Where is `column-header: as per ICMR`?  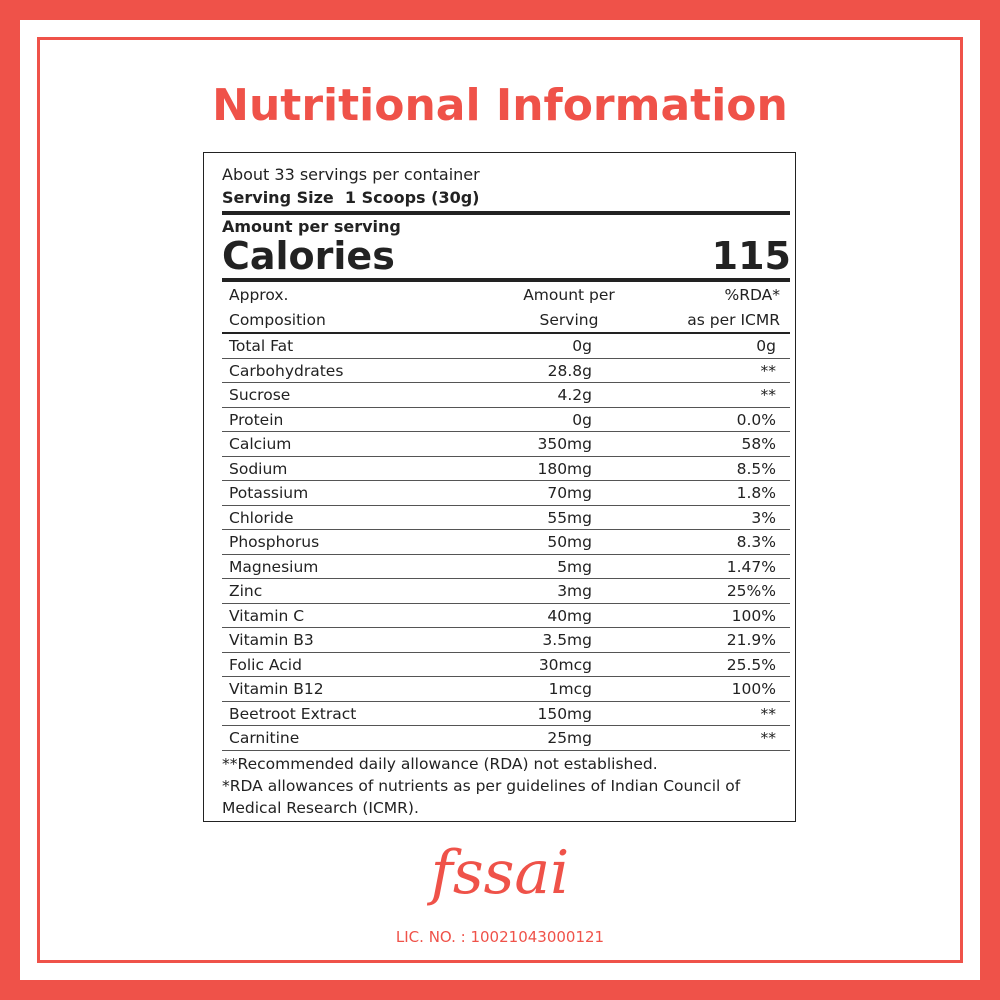
column-header: as per ICMR is located at coordinates (733, 320).